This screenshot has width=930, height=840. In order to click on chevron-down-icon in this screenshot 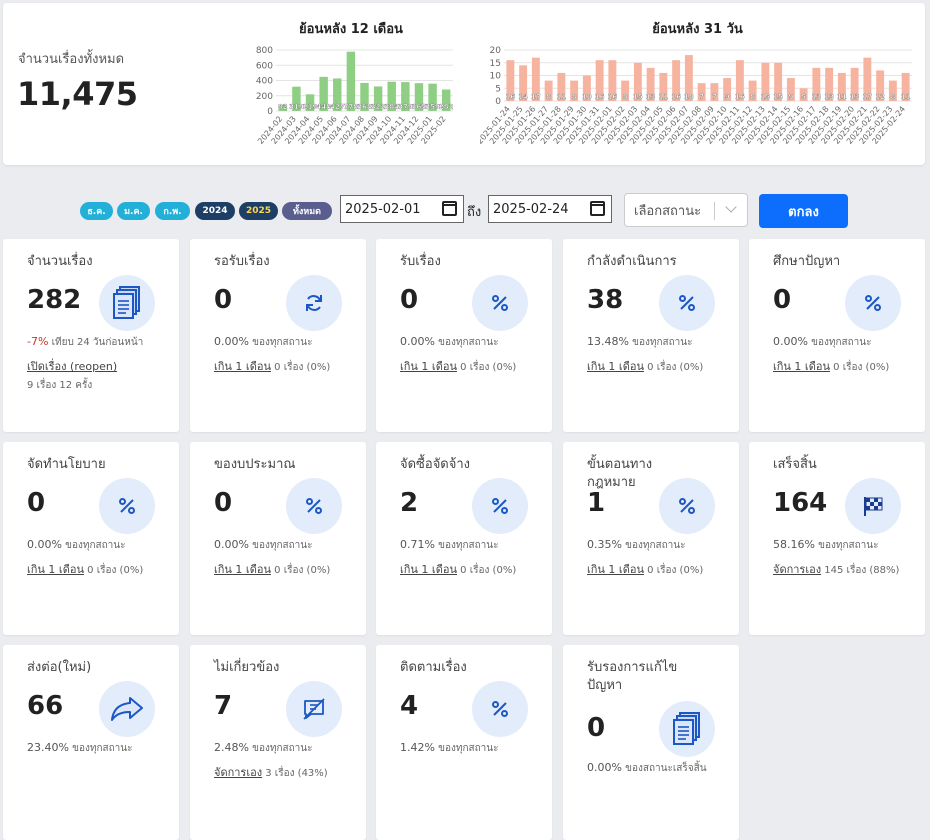, I will do `click(731, 207)`.